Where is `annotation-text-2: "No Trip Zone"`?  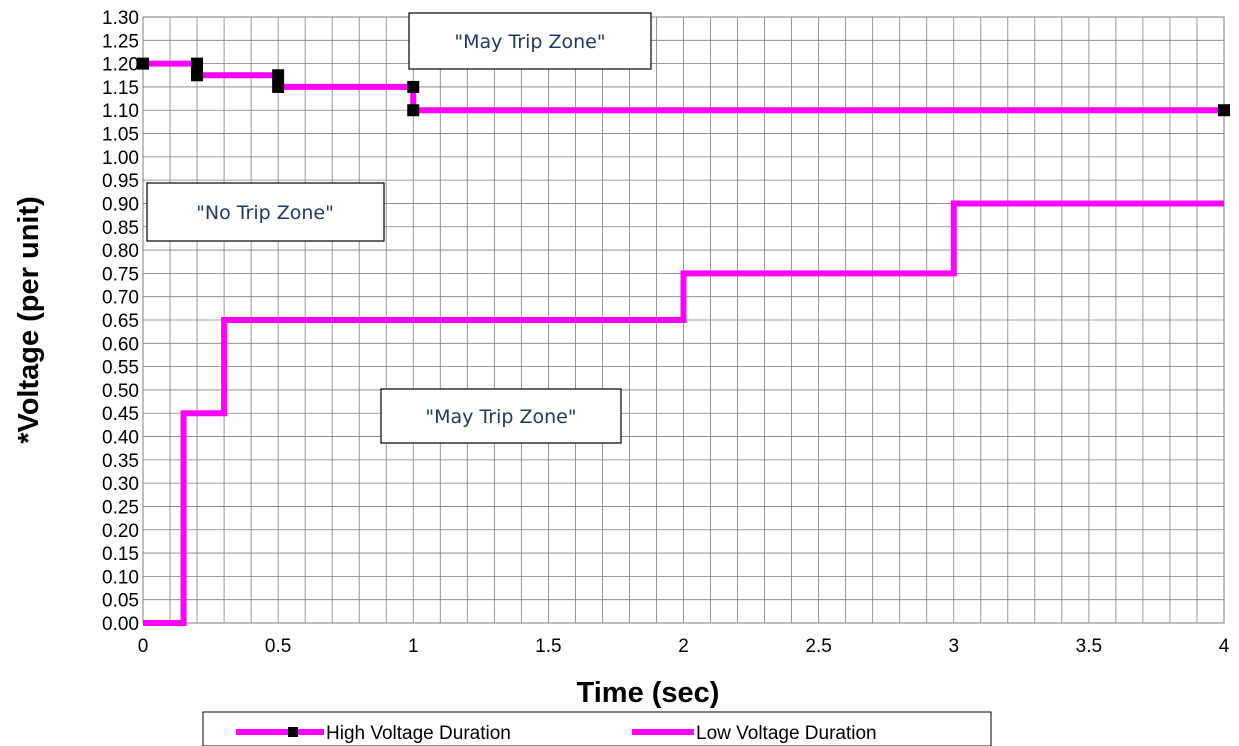 annotation-text-2: "No Trip Zone" is located at coordinates (265, 213).